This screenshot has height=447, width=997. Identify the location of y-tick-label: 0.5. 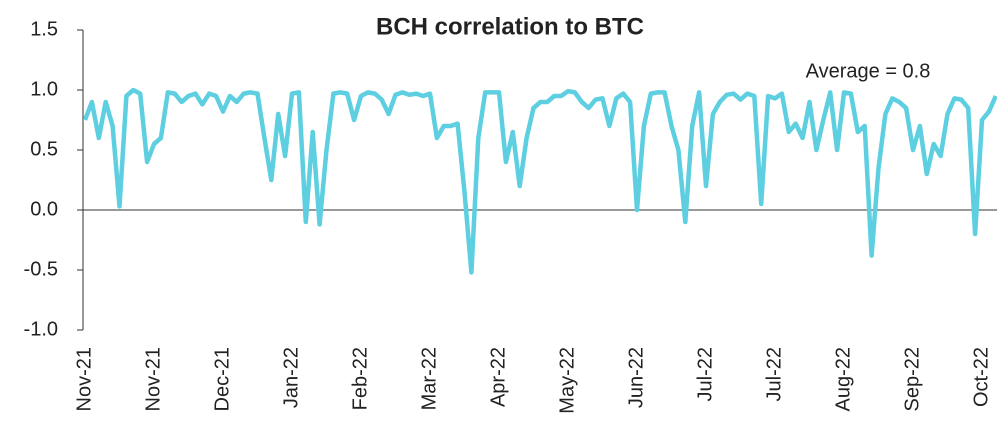
(44, 149).